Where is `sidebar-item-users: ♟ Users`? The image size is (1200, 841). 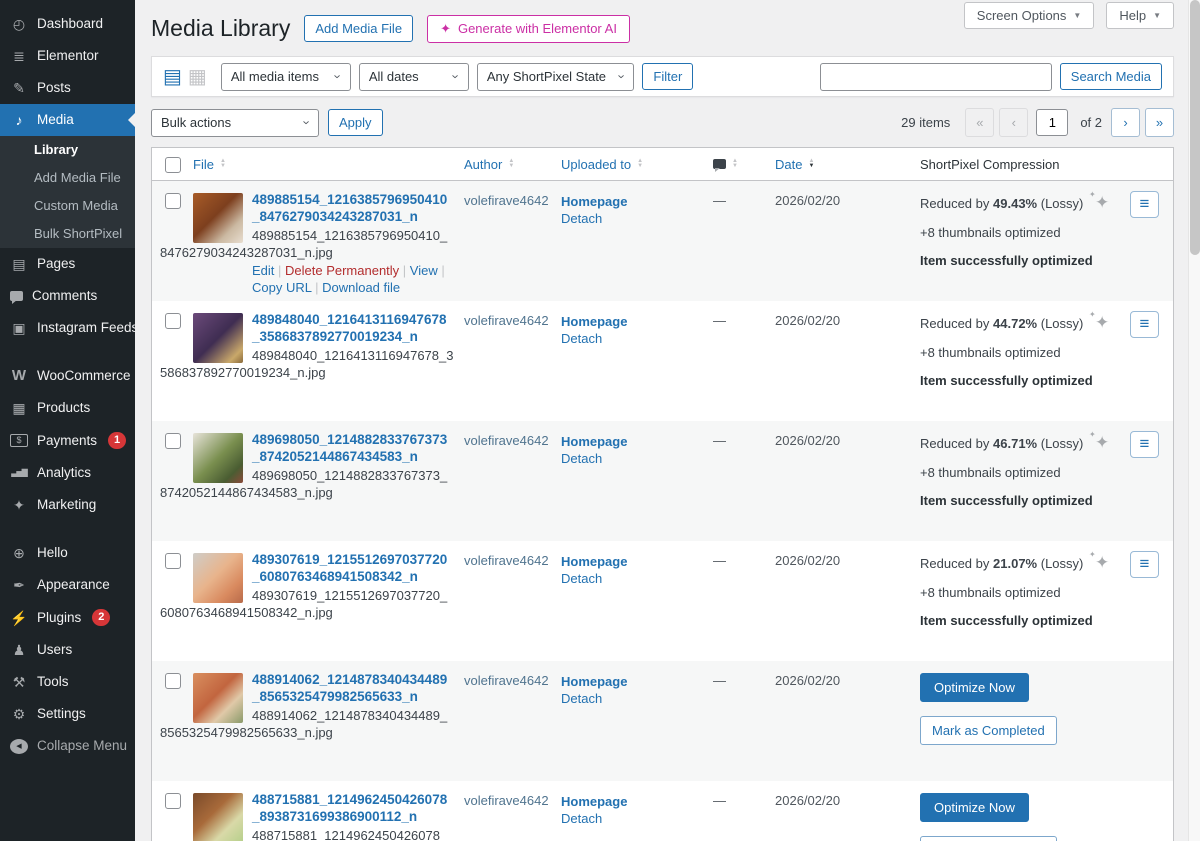 sidebar-item-users: ♟ Users is located at coordinates (67, 650).